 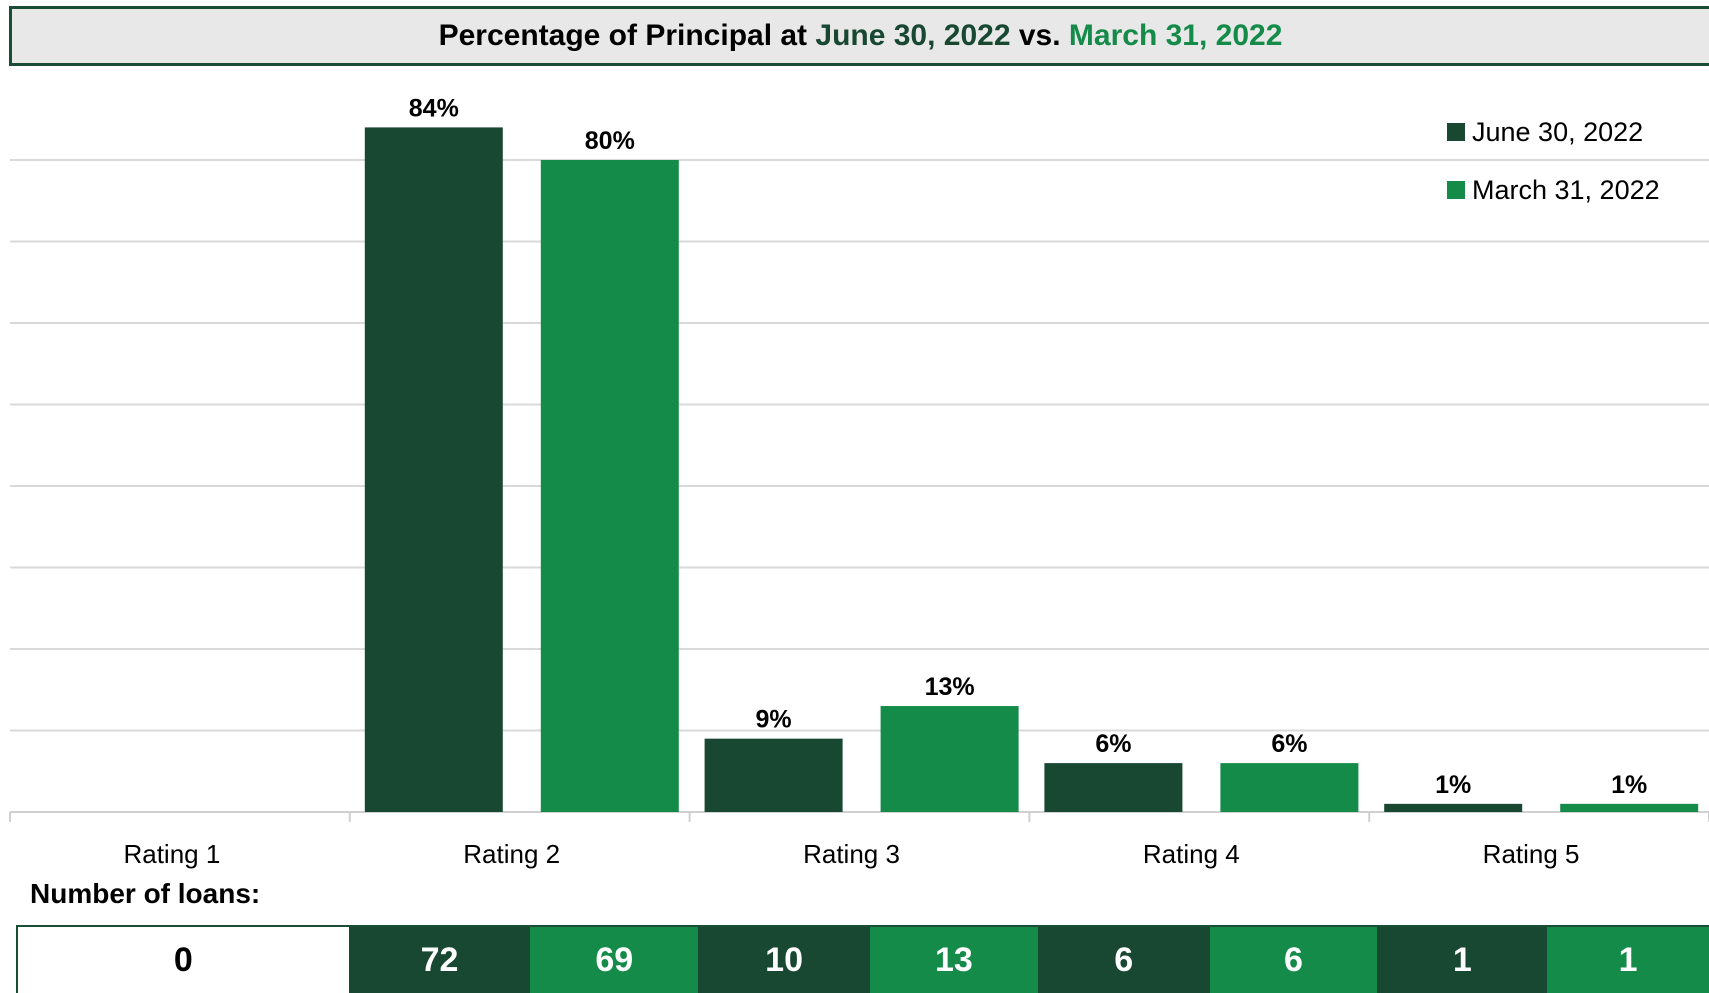 What do you see at coordinates (614, 960) in the screenshot?
I see `loan-count-cell: 69` at bounding box center [614, 960].